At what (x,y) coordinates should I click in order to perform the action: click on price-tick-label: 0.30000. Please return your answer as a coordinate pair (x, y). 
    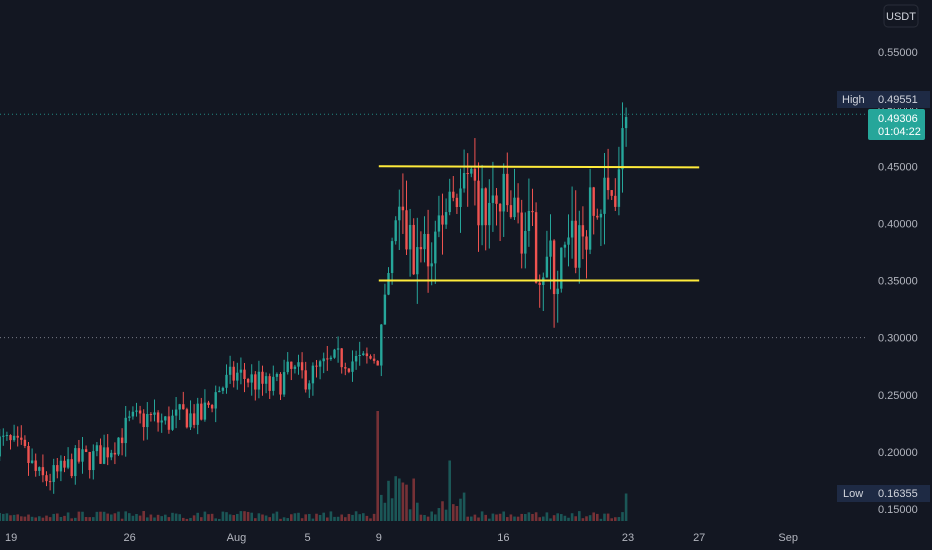
    Looking at the image, I should click on (898, 339).